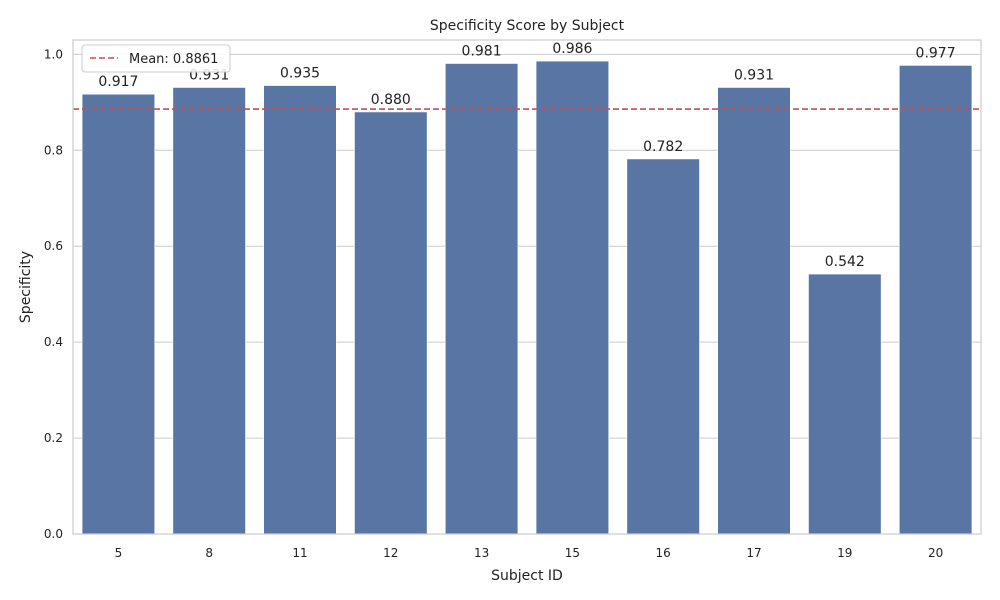 The image size is (1000, 600). What do you see at coordinates (53, 534) in the screenshot?
I see `y-tick-label: 0.0` at bounding box center [53, 534].